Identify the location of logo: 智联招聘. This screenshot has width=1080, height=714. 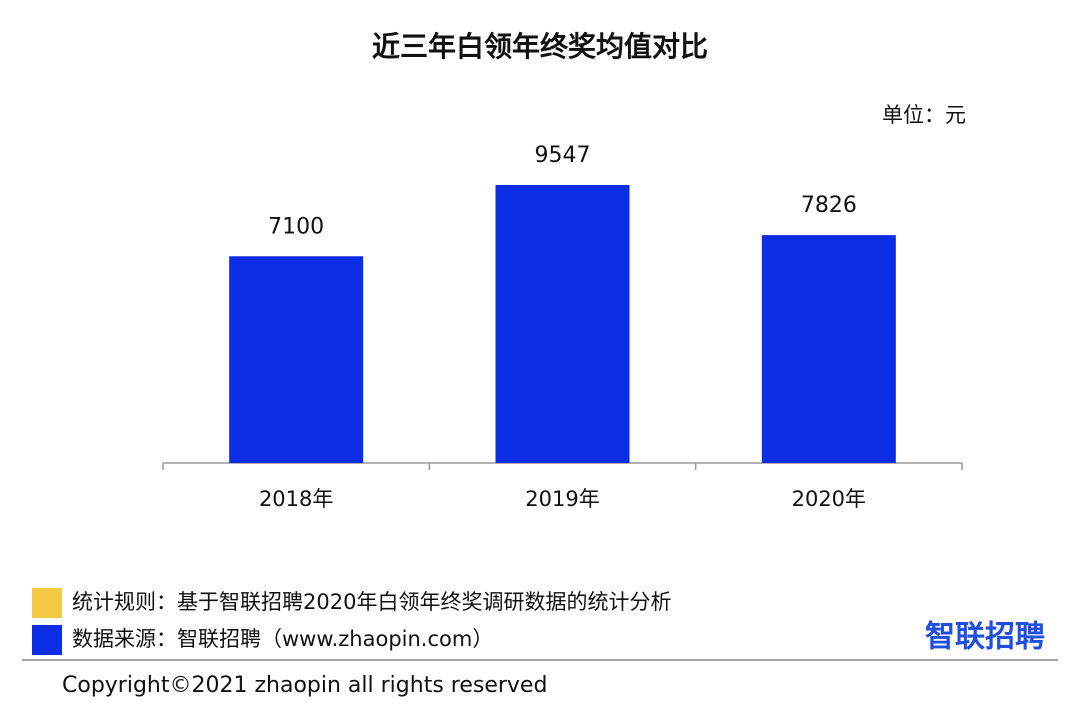
(985, 637).